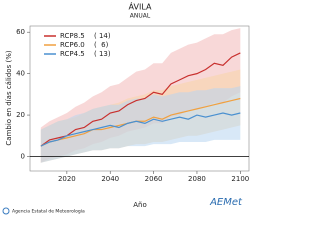  Describe the element at coordinates (197, 179) in the screenshot. I see `x-tick-label: 2080` at that location.